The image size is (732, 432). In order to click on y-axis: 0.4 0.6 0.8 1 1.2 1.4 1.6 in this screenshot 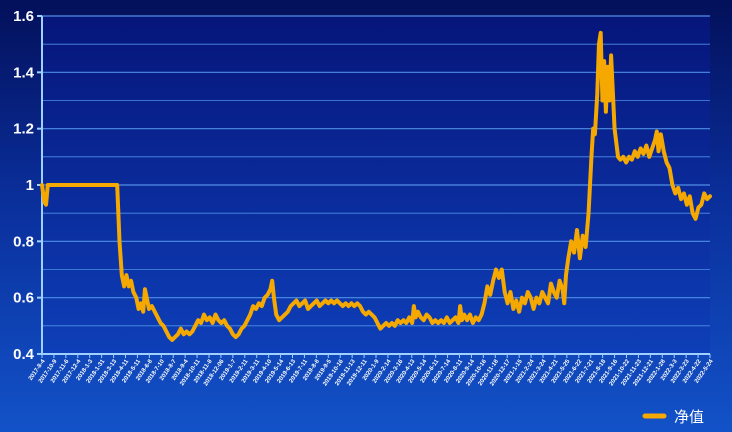, I will do `click(28, 185)`.